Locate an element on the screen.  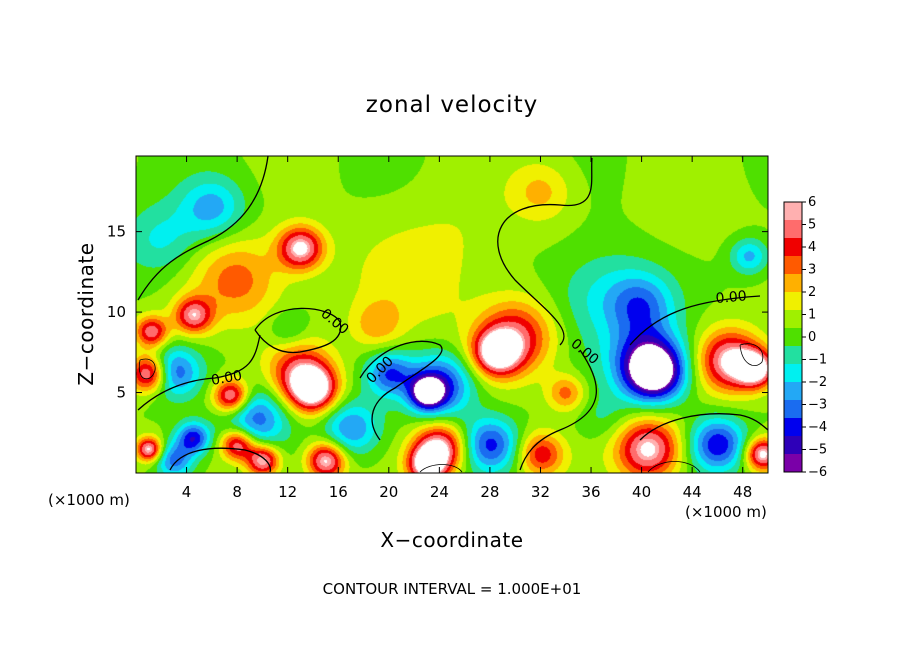
colorbar-tick-label: 3 is located at coordinates (812, 270).